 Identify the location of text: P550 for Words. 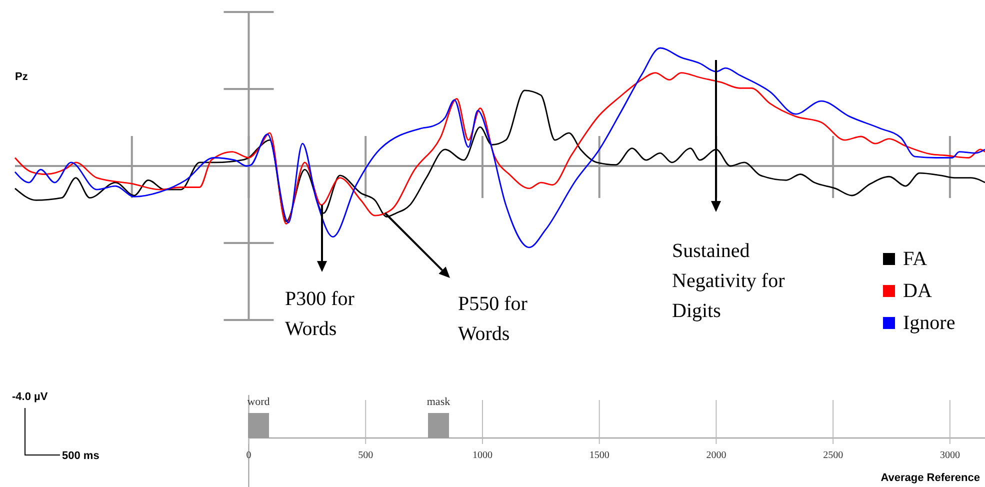
(493, 319).